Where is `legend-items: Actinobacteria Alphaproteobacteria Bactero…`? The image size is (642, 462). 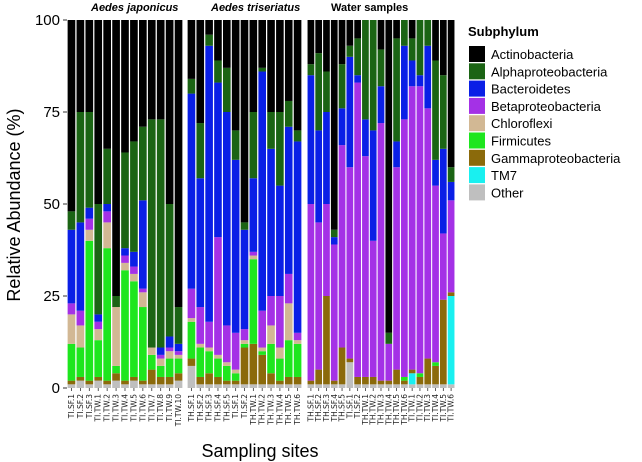
legend-items: Actinobacteria Alphaproteobacteria Bactero… is located at coordinates (545, 123).